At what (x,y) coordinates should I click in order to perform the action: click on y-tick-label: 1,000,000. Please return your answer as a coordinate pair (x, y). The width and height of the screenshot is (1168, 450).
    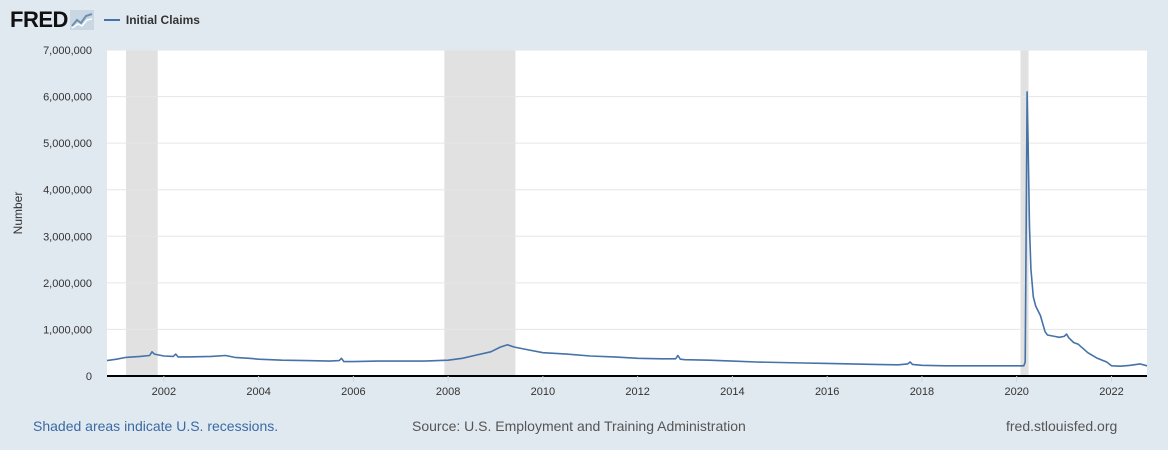
    Looking at the image, I should click on (67, 330).